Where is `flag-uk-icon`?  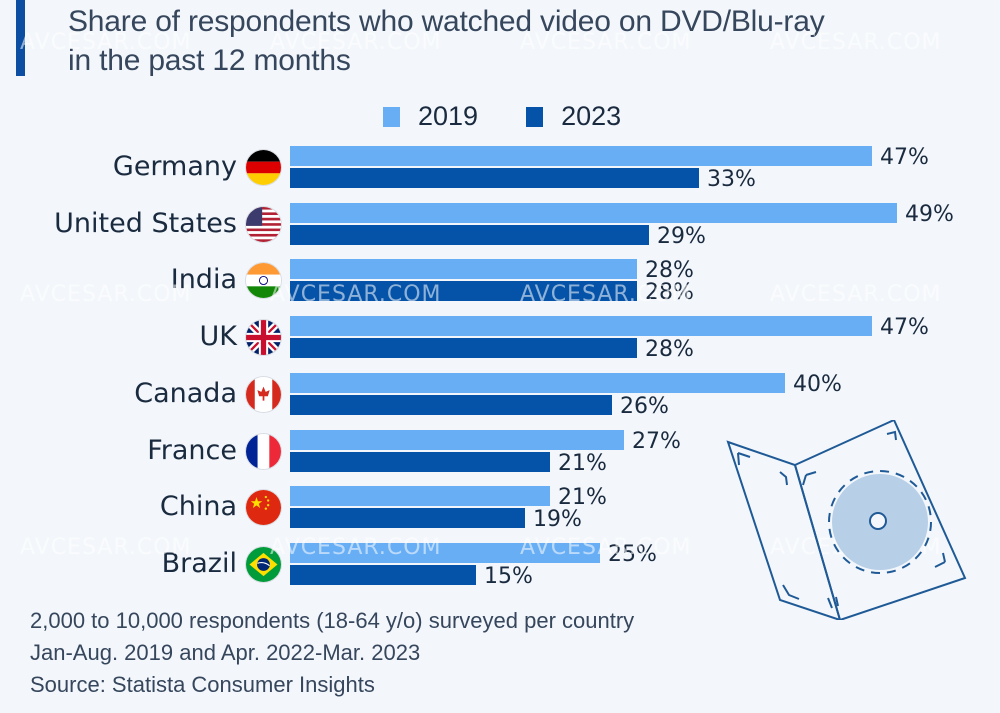
flag-uk-icon is located at coordinates (263, 337).